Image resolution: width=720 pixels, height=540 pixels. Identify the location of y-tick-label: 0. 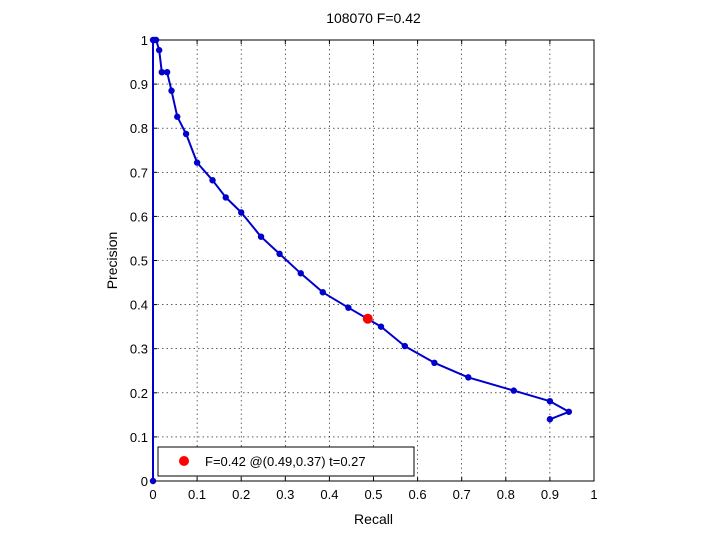
(144, 481).